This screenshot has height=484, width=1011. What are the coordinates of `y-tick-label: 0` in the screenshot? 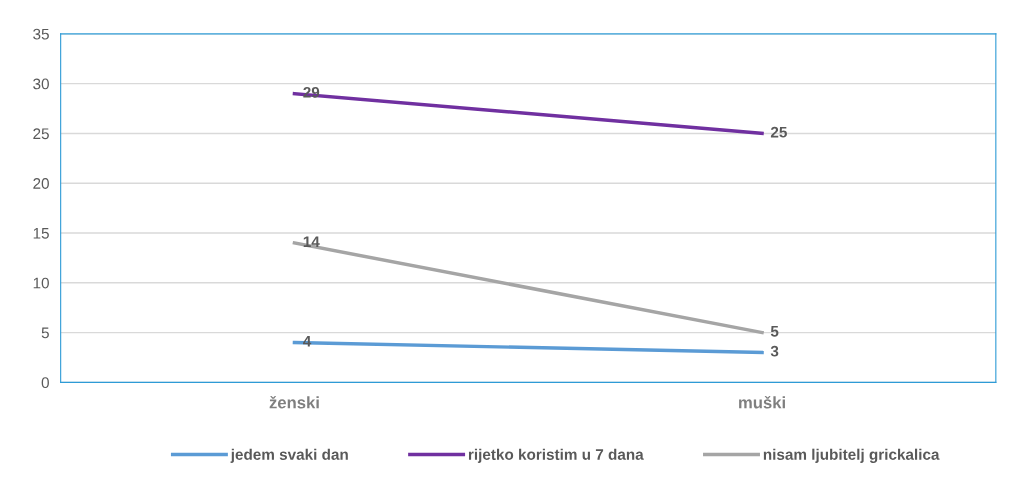 It's located at (45, 383).